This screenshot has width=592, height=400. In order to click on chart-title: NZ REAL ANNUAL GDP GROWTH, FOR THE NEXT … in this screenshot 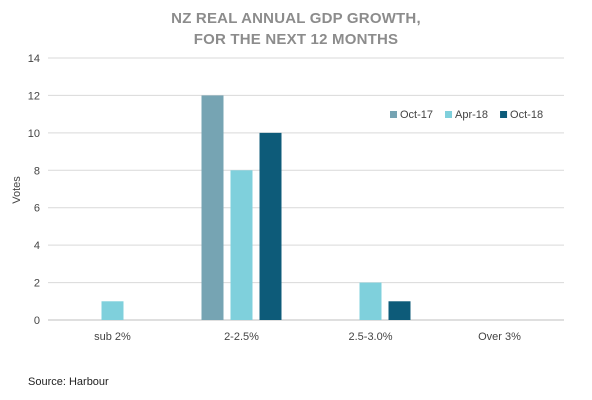, I will do `click(296, 29)`.